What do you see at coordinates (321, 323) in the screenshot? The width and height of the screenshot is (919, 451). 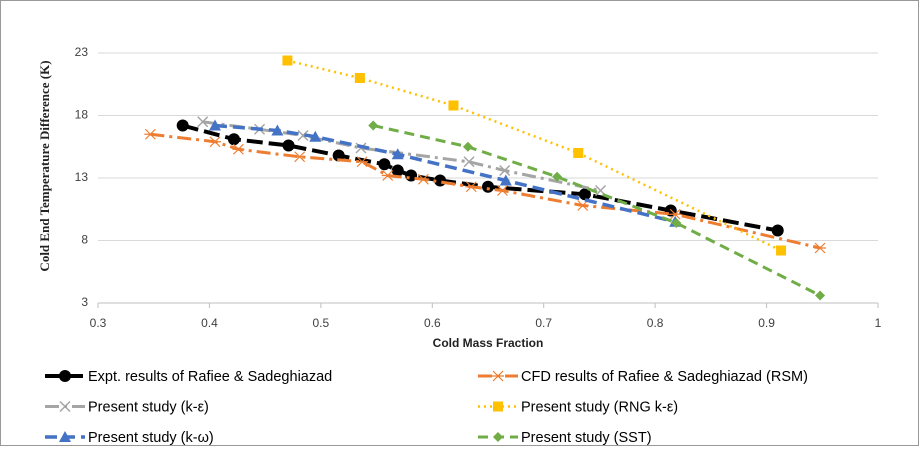 I see `x-tick-label: 0.5` at bounding box center [321, 323].